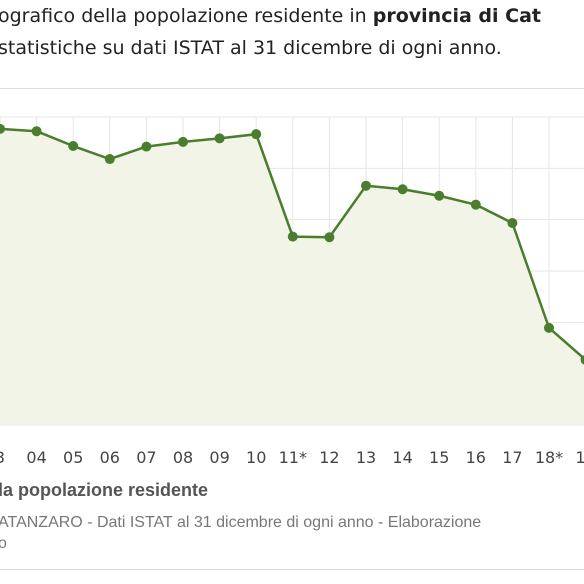 The image size is (584, 584). I want to click on x-tick-label: 06, so click(110, 457).